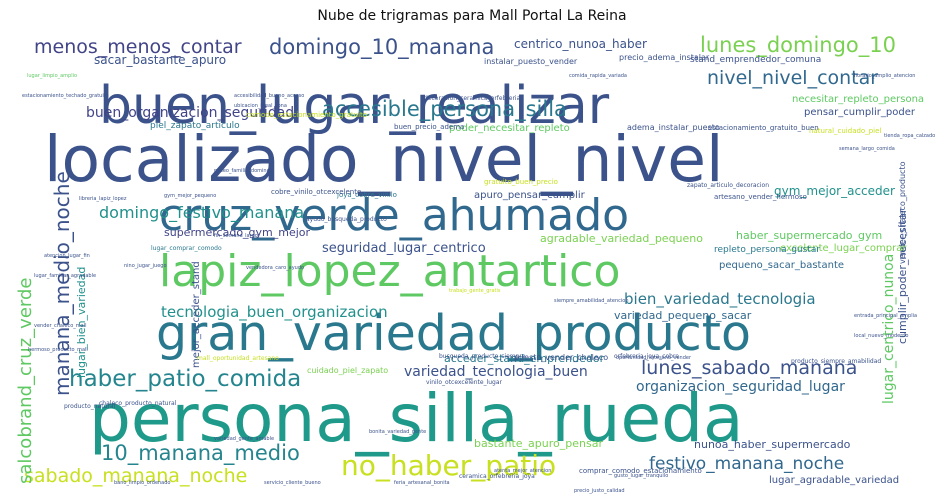  What do you see at coordinates (453, 333) in the screenshot?
I see `word: gran_variedad_producto` at bounding box center [453, 333].